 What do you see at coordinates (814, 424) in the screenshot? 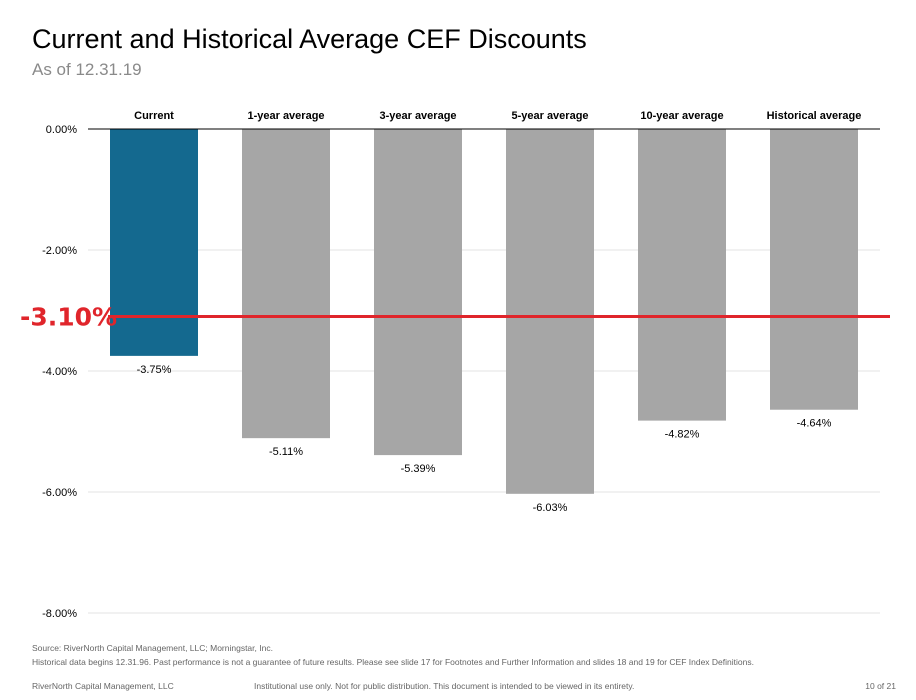
I see `data-label: -4.64%` at bounding box center [814, 424].